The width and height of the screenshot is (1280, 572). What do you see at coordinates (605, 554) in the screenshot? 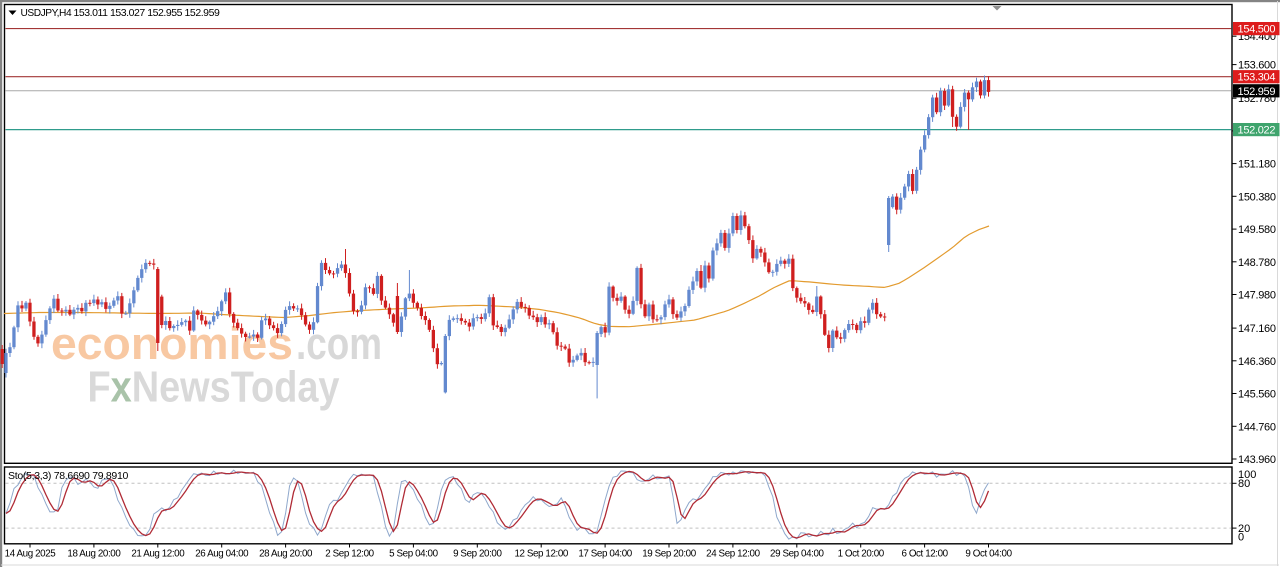
I see `svg-text: 17 Sep 04:00` at bounding box center [605, 554].